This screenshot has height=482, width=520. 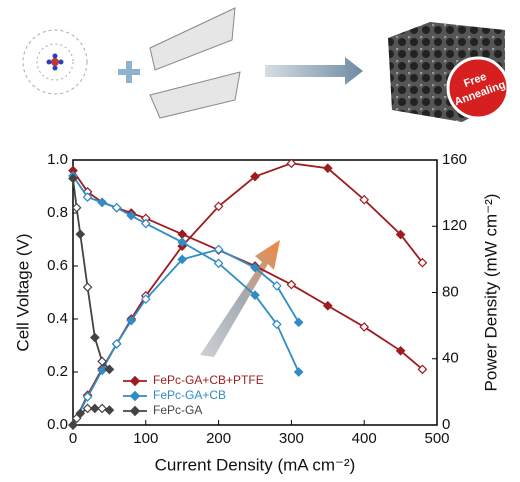 What do you see at coordinates (240, 298) in the screenshot?
I see `trend-arrow` at bounding box center [240, 298].